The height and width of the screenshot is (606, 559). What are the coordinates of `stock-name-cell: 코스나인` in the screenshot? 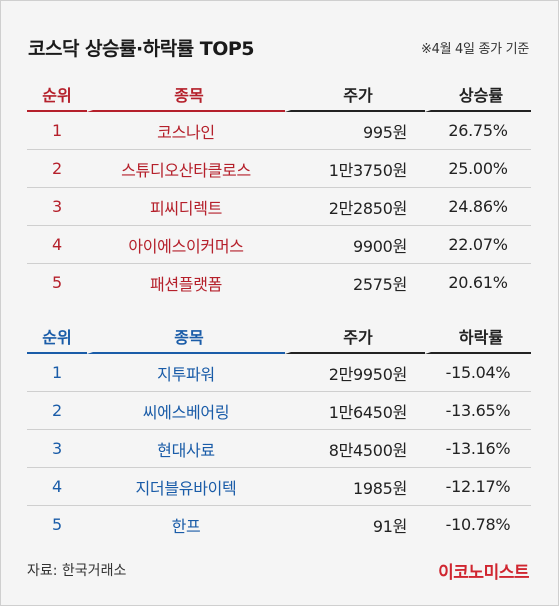 It's located at (186, 131).